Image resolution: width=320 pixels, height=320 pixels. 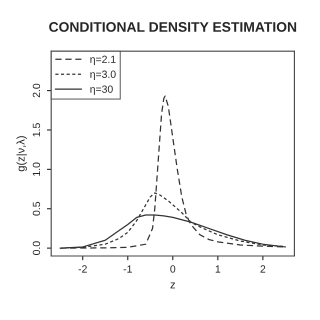 I want to click on y-tick-label: 0.0, so click(x=36, y=248).